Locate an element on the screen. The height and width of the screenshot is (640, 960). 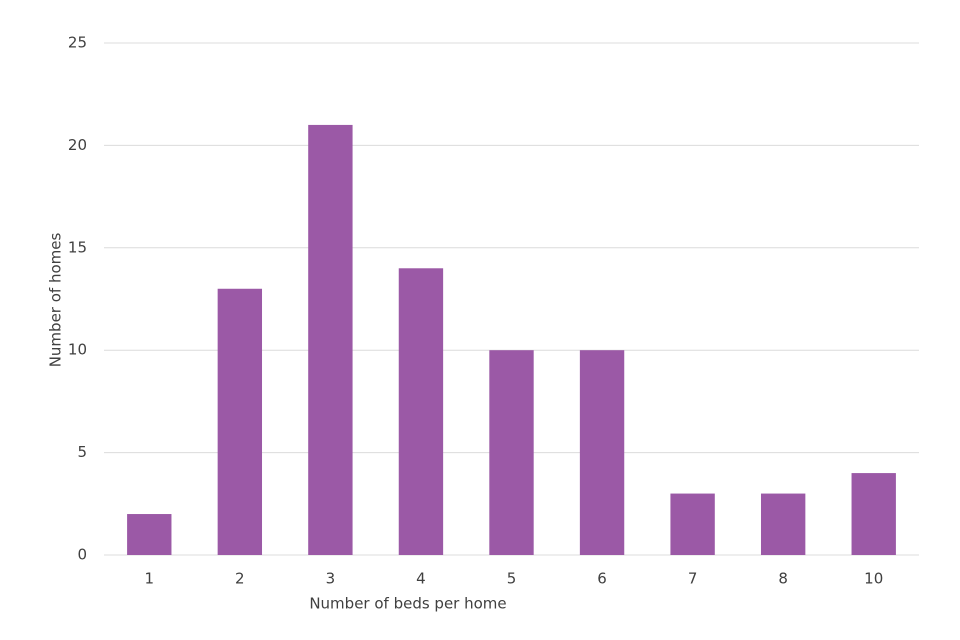
y-tick-label: 0 is located at coordinates (82, 555).